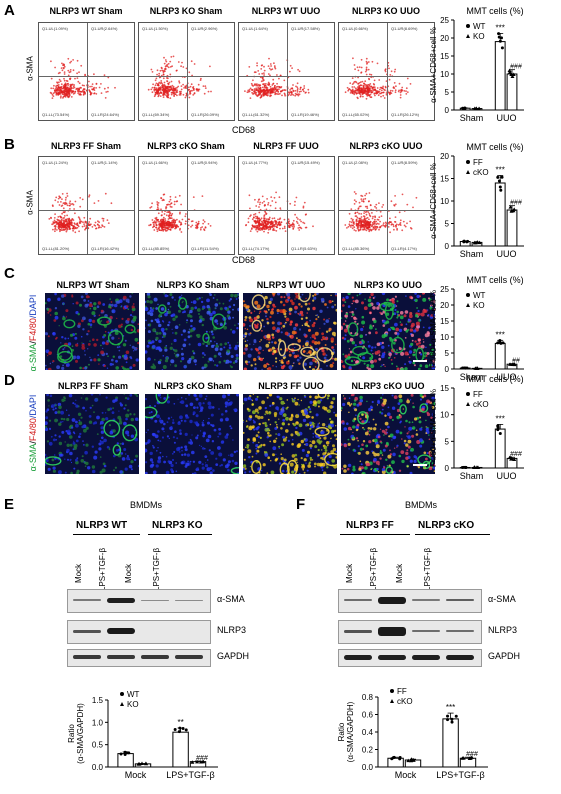  I want to click on panel-letter-d: D, so click(9, 380).